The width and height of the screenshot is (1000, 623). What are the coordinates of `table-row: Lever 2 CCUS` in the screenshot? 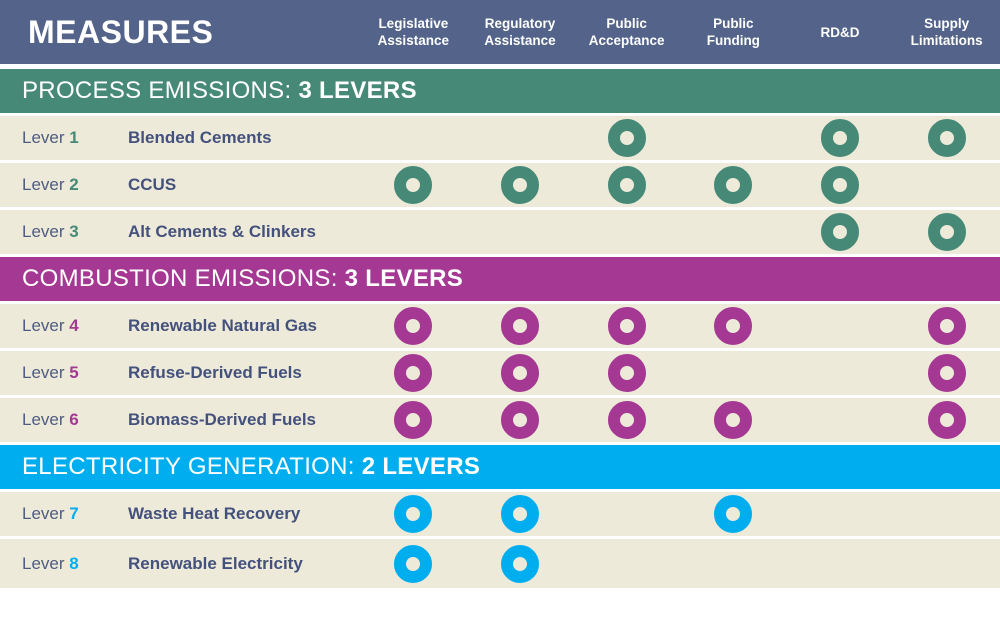 It's located at (500, 186).